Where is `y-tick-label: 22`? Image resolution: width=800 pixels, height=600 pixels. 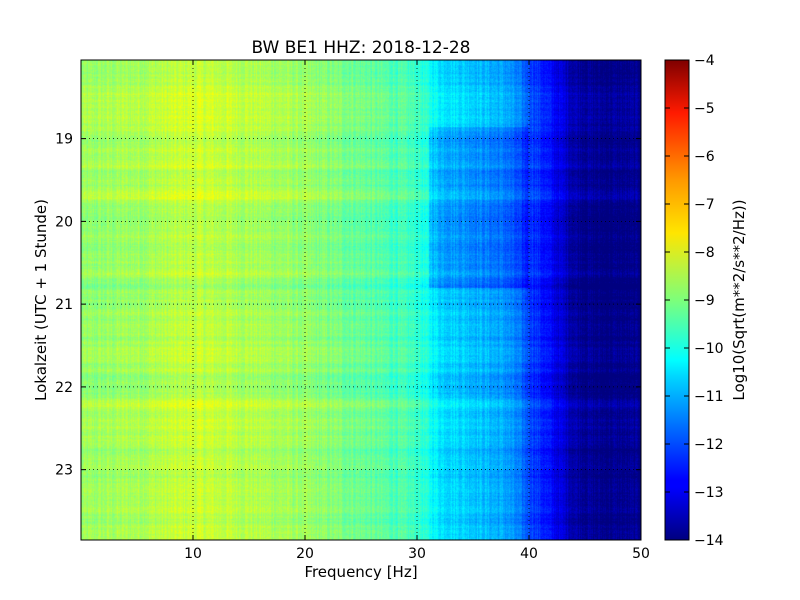 y-tick-label: 22 is located at coordinates (64, 388).